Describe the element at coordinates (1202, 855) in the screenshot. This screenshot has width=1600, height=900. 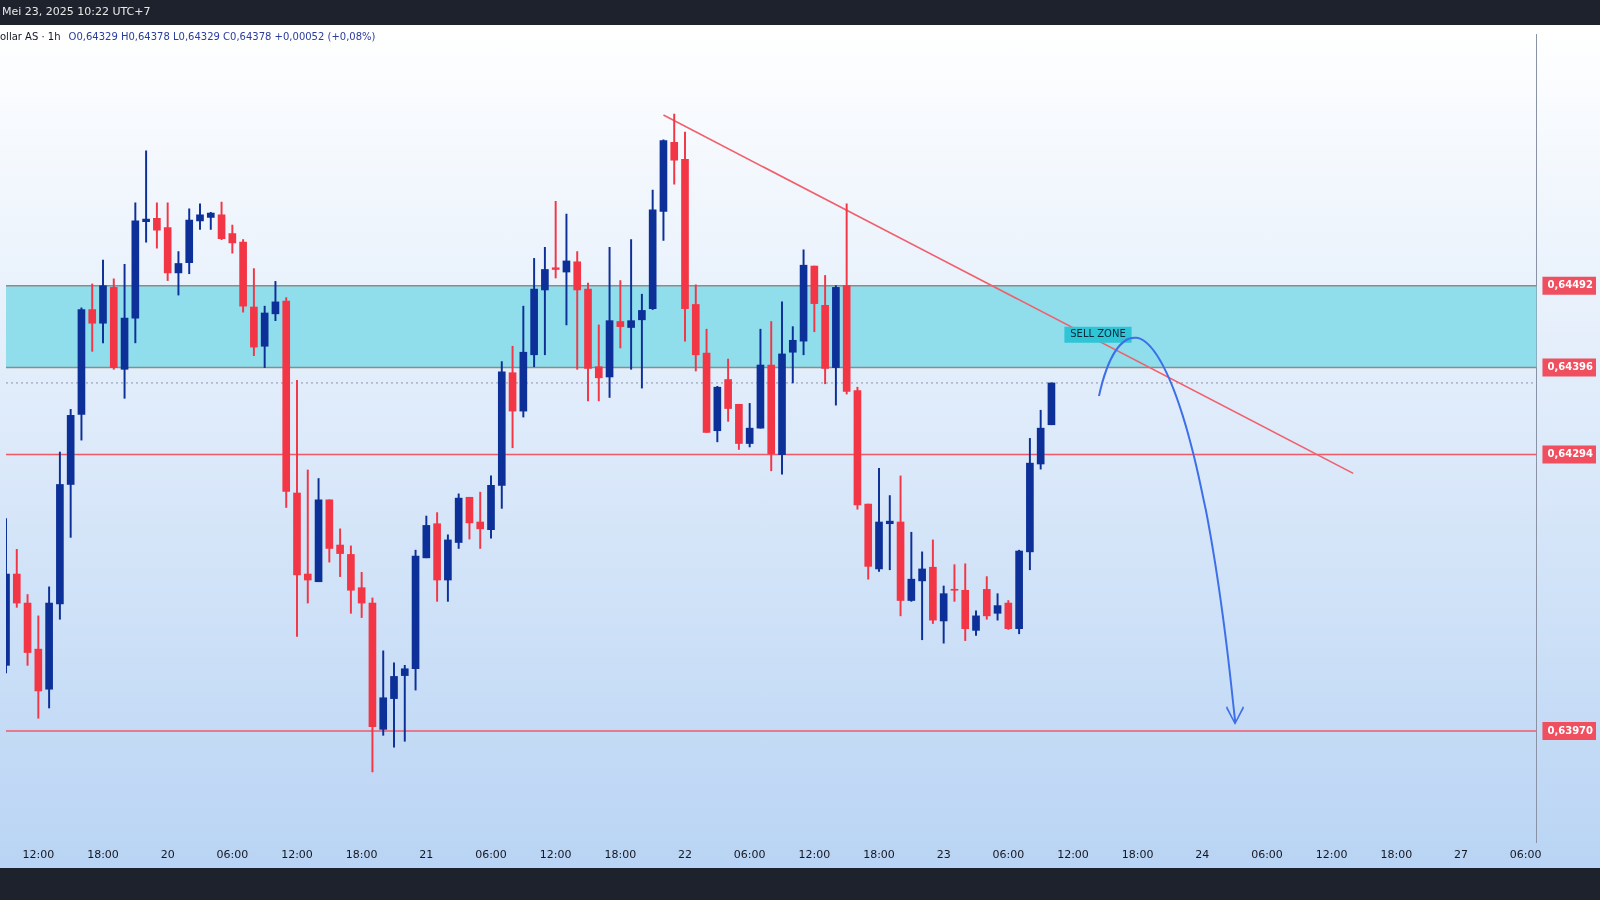
I see `x-tick-label: 24` at that location.